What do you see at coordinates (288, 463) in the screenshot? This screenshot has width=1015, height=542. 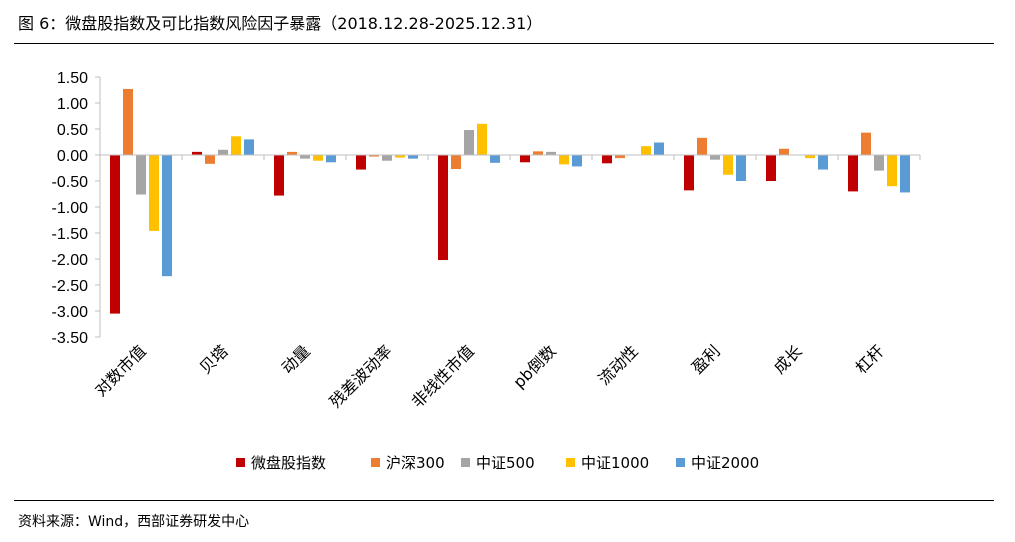 I see `legend-label-1: 微盘股指数` at bounding box center [288, 463].